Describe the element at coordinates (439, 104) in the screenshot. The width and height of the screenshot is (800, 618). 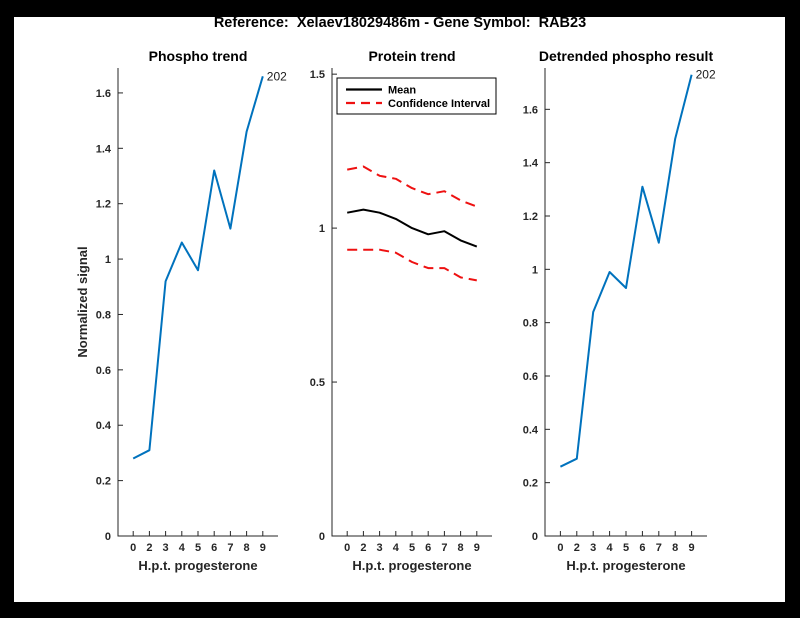
I see `legend-label: Confidence Interval` at that location.